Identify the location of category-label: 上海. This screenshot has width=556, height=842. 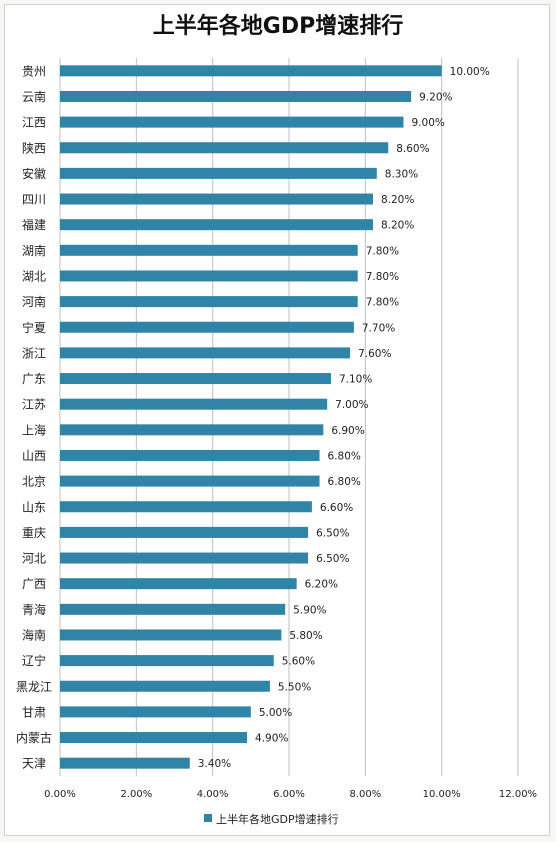
(34, 429).